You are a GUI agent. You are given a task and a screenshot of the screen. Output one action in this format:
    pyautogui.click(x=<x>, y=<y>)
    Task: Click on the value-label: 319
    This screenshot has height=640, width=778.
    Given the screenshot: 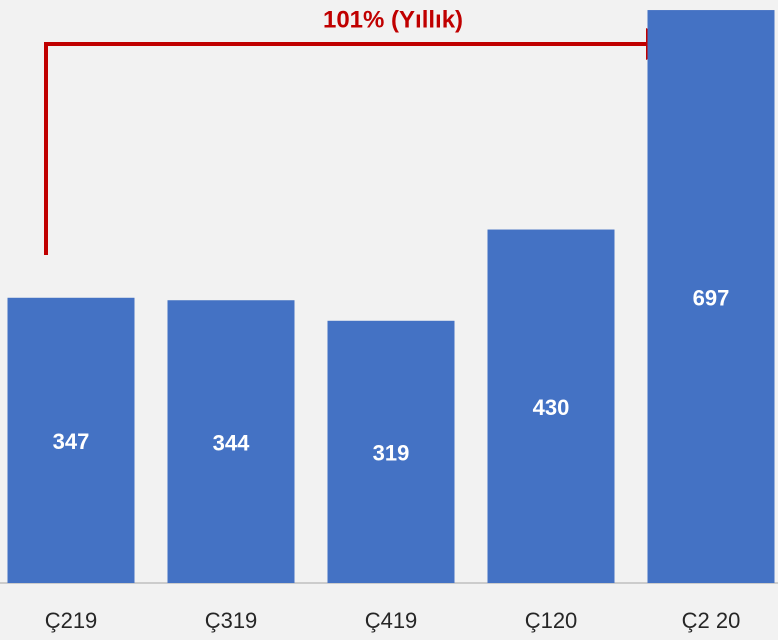 What is the action you would take?
    pyautogui.click(x=391, y=453)
    